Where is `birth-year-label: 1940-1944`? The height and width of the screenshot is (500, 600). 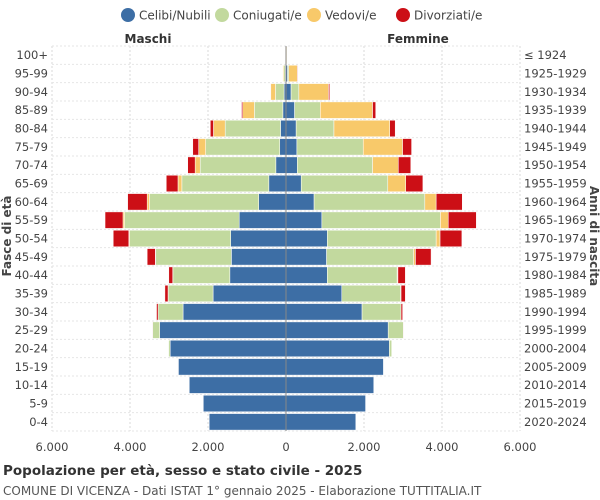 birth-year-label: 1940-1944 is located at coordinates (555, 129).